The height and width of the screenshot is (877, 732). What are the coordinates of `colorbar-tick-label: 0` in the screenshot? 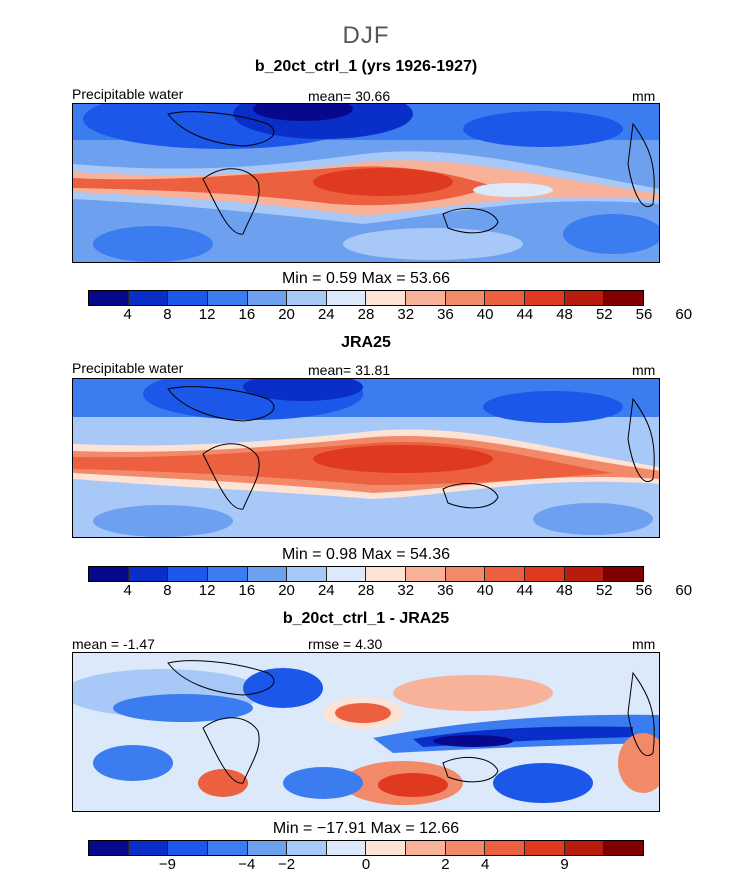 It's located at (366, 864).